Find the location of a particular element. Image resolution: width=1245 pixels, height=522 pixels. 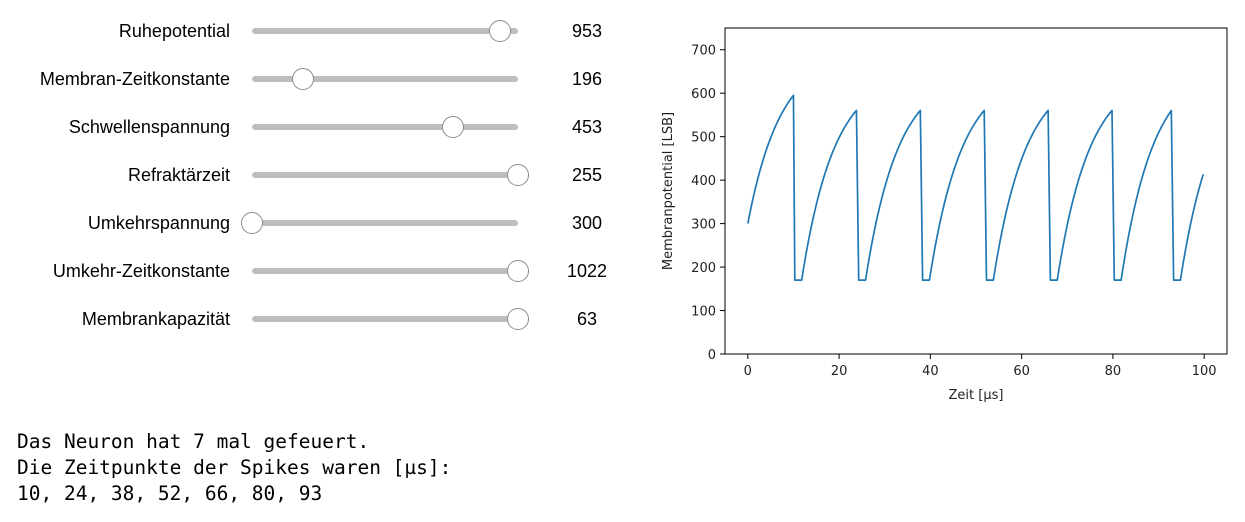

x-tick-label: 60 is located at coordinates (1021, 371).